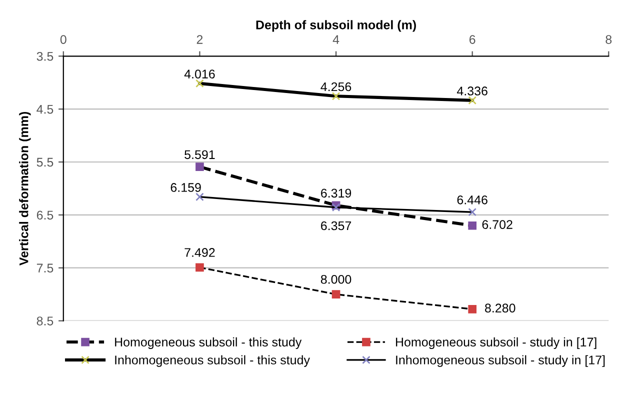 This screenshot has height=401, width=634. I want to click on data-label: 6.159, so click(185, 187).